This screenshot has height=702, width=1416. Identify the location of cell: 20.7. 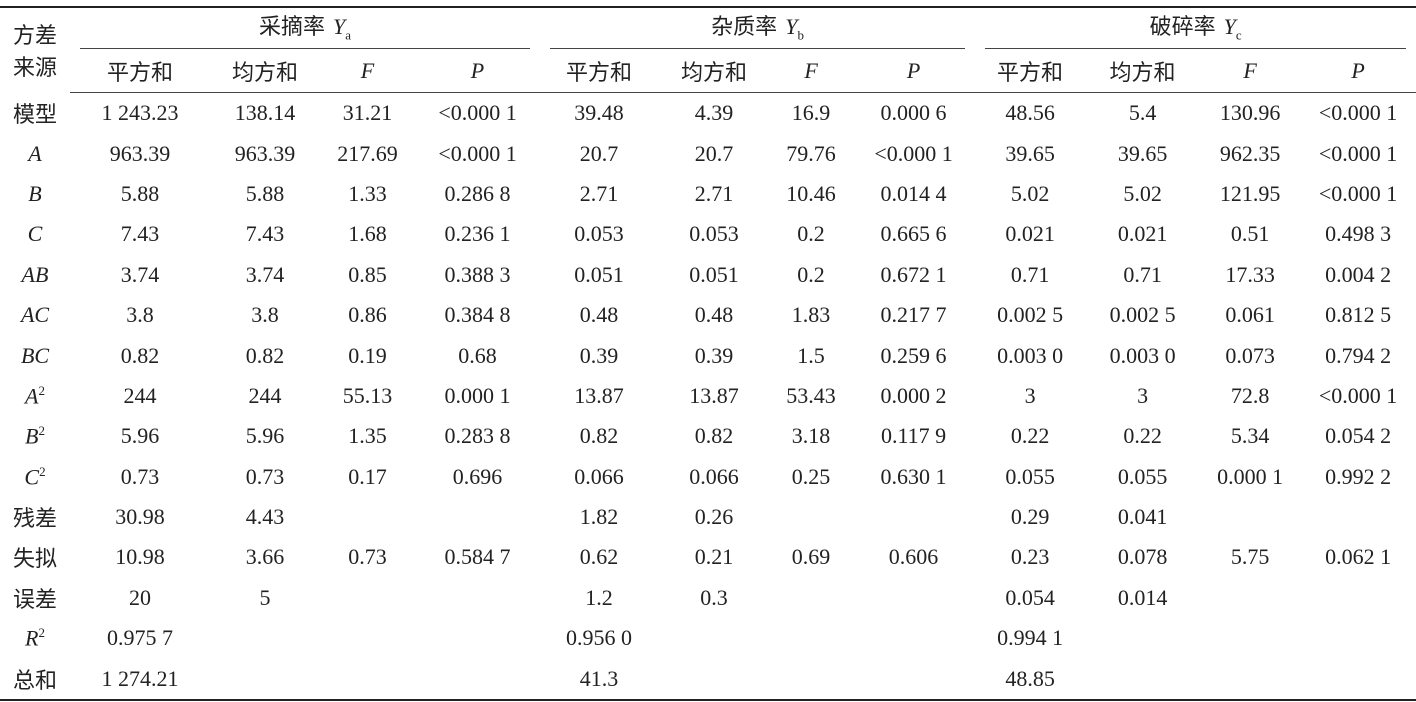
(714, 153).